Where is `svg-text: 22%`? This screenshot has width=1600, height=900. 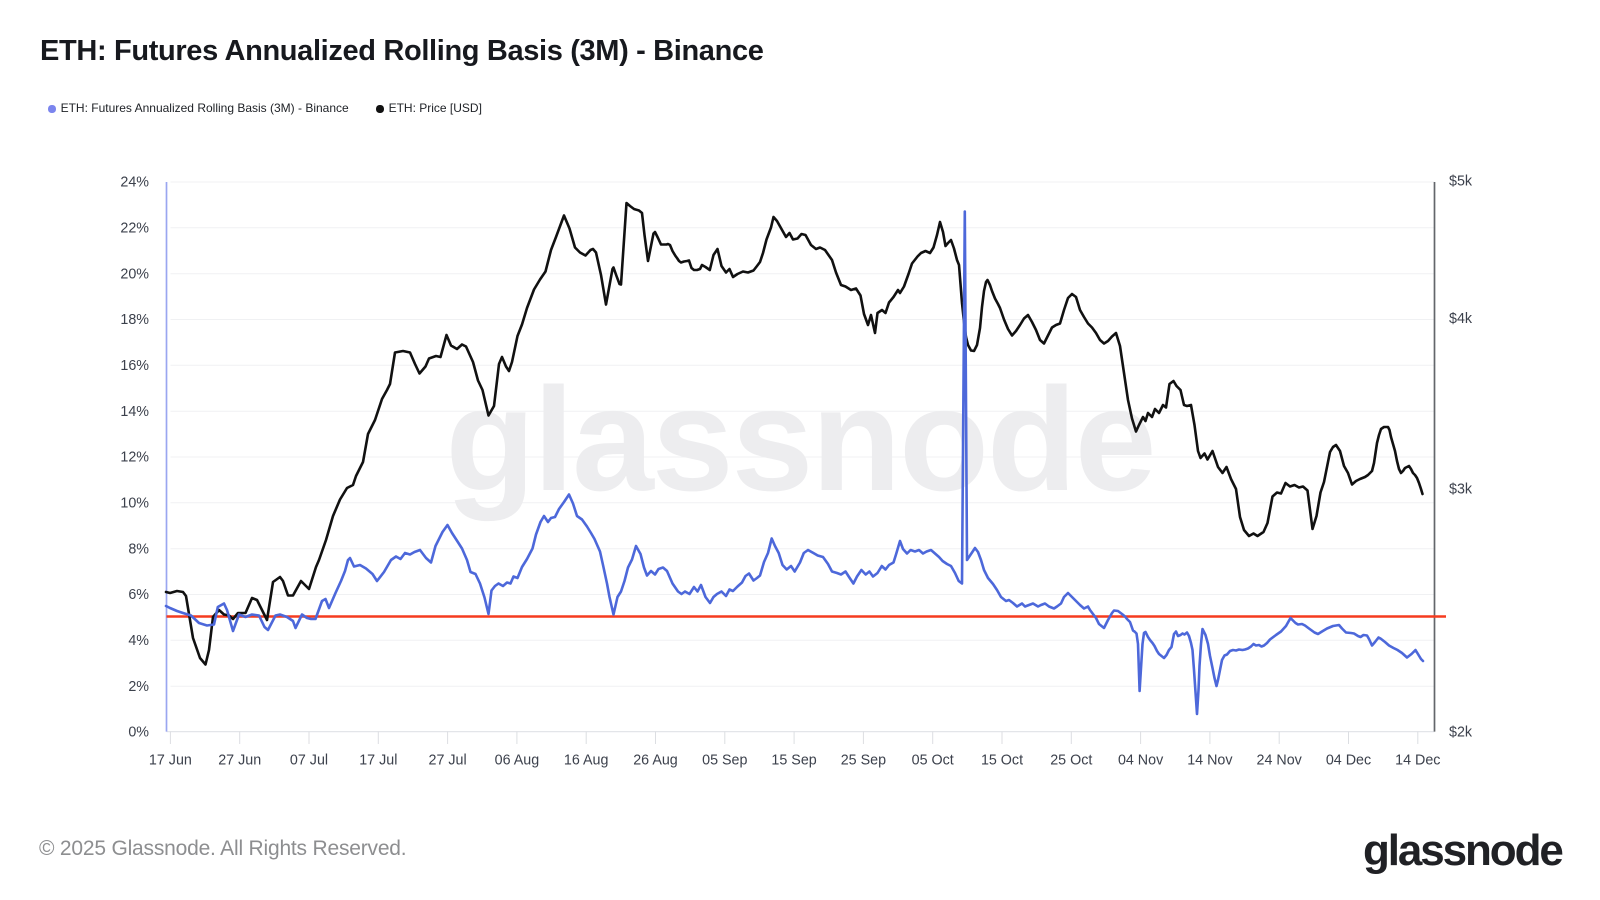
svg-text: 22% is located at coordinates (134, 229).